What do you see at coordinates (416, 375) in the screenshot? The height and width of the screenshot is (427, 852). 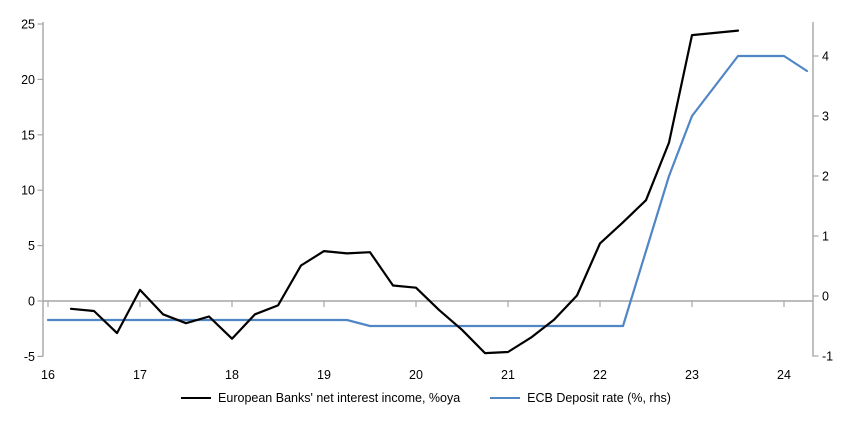 I see `x-tick-label: 20` at bounding box center [416, 375].